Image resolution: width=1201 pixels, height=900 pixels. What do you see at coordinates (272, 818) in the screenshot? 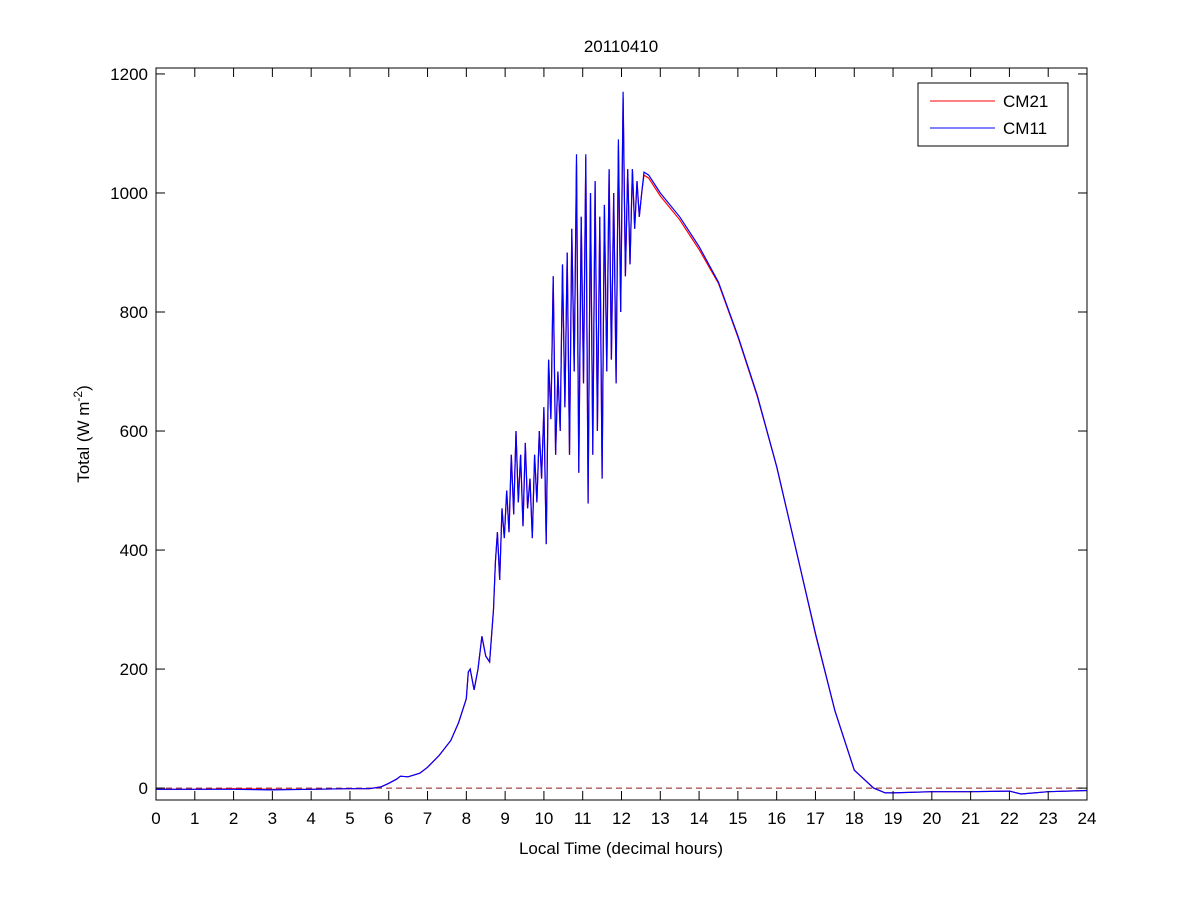
I see `x-tick-label: 3` at bounding box center [272, 818].